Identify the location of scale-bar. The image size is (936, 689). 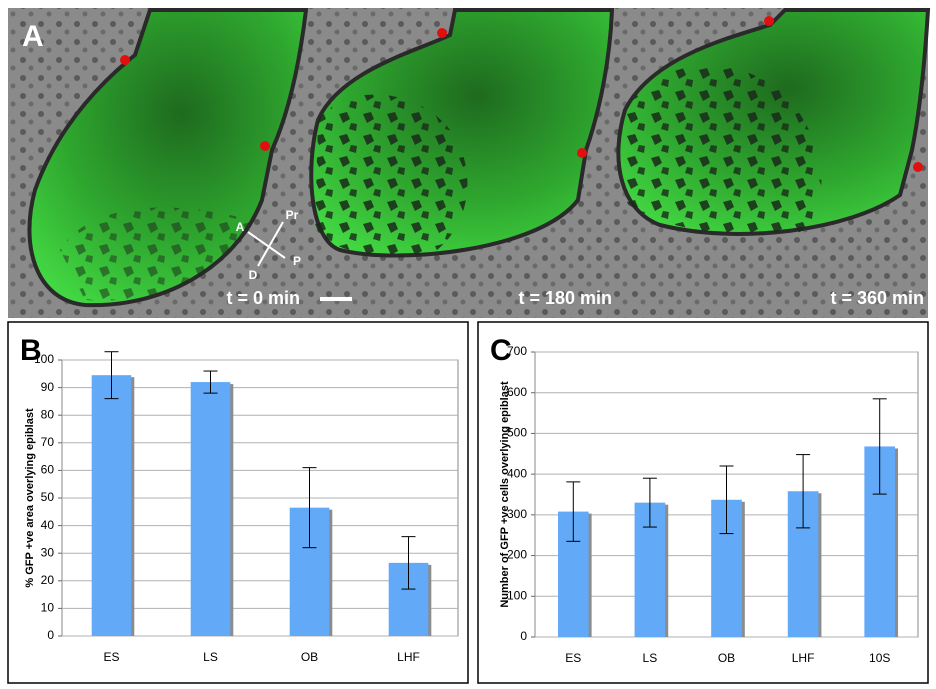
(336, 299).